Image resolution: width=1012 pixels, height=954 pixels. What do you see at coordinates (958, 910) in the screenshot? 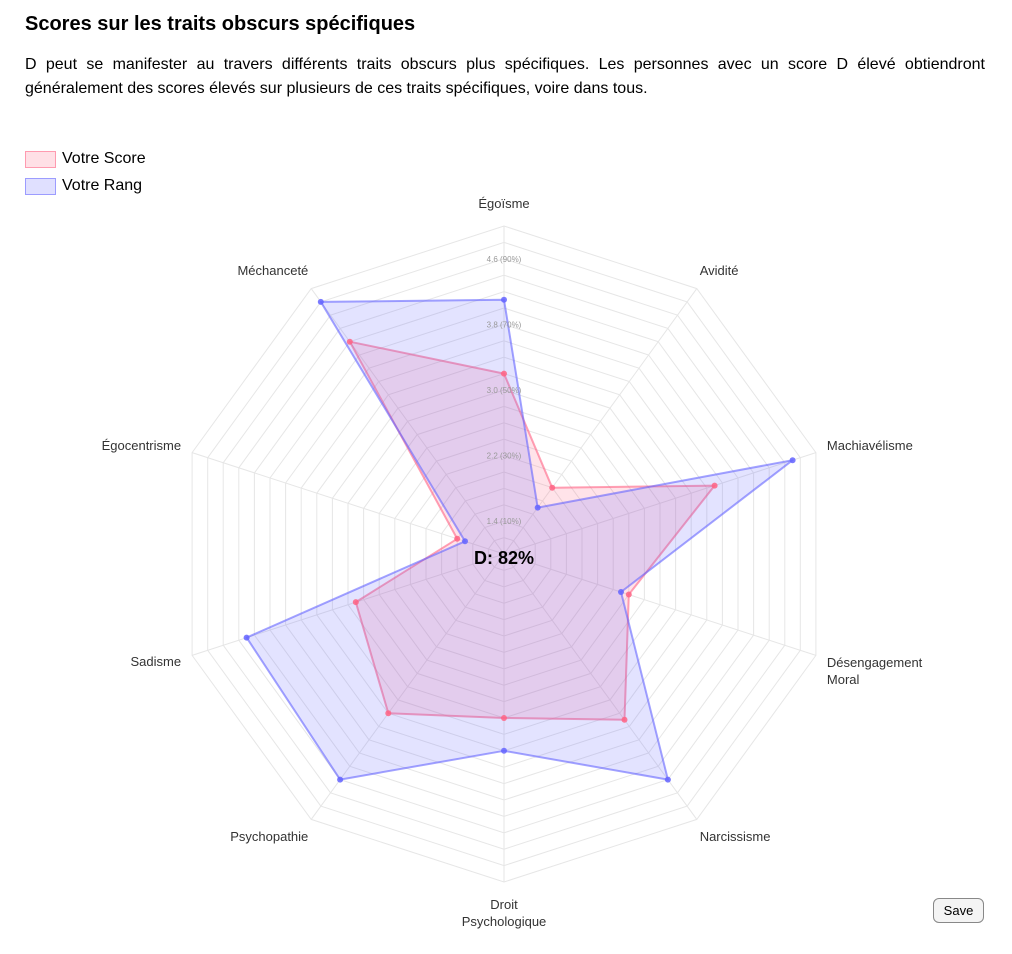
I see `save-button: Save` at bounding box center [958, 910].